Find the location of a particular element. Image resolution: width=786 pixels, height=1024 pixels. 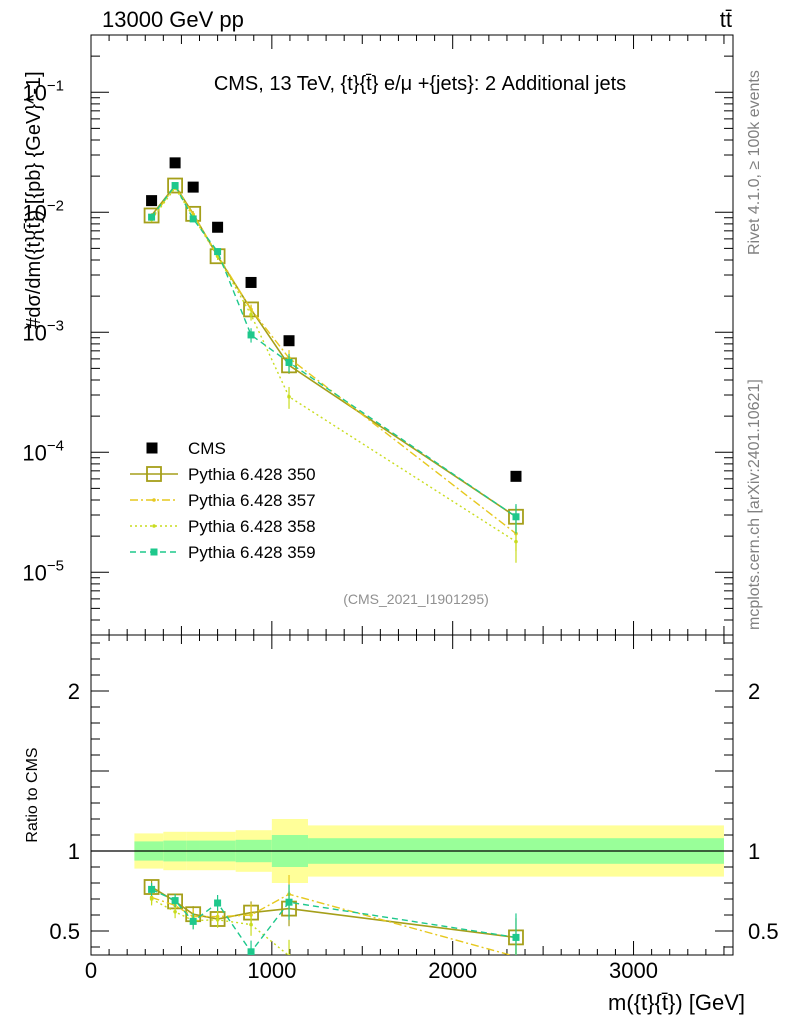

legend-label-s359: Pythia 6.428 359 is located at coordinates (252, 552).